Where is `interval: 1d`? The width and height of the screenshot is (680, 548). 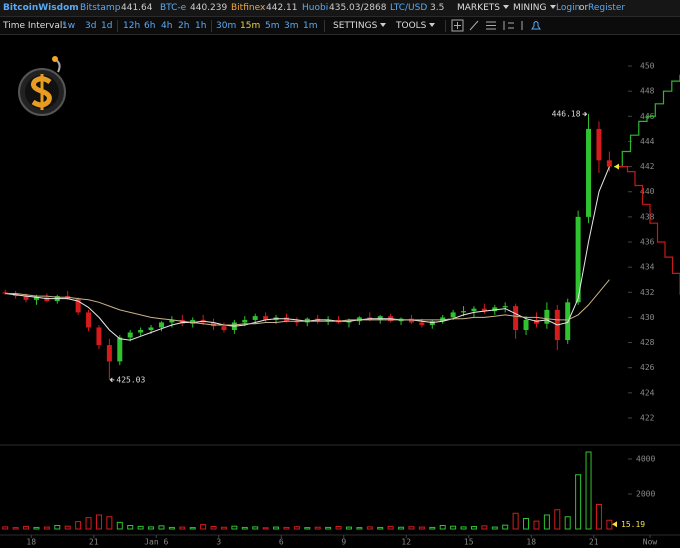 interval: 1d is located at coordinates (107, 26).